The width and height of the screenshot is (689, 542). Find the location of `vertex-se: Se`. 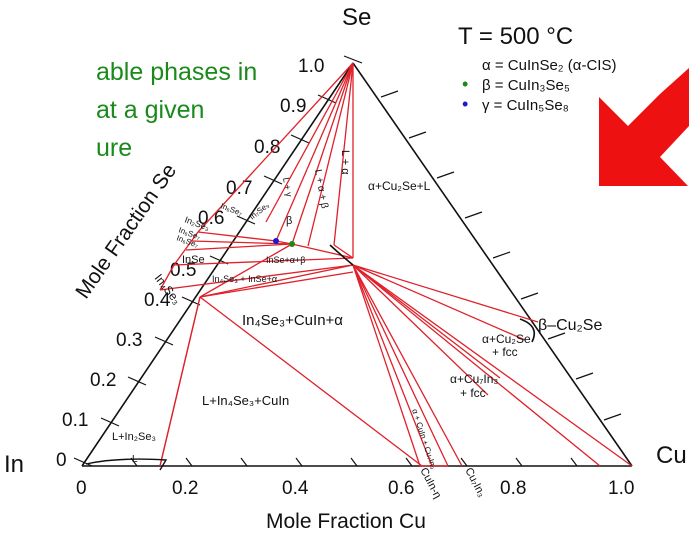

vertex-se: Se is located at coordinates (356, 17).